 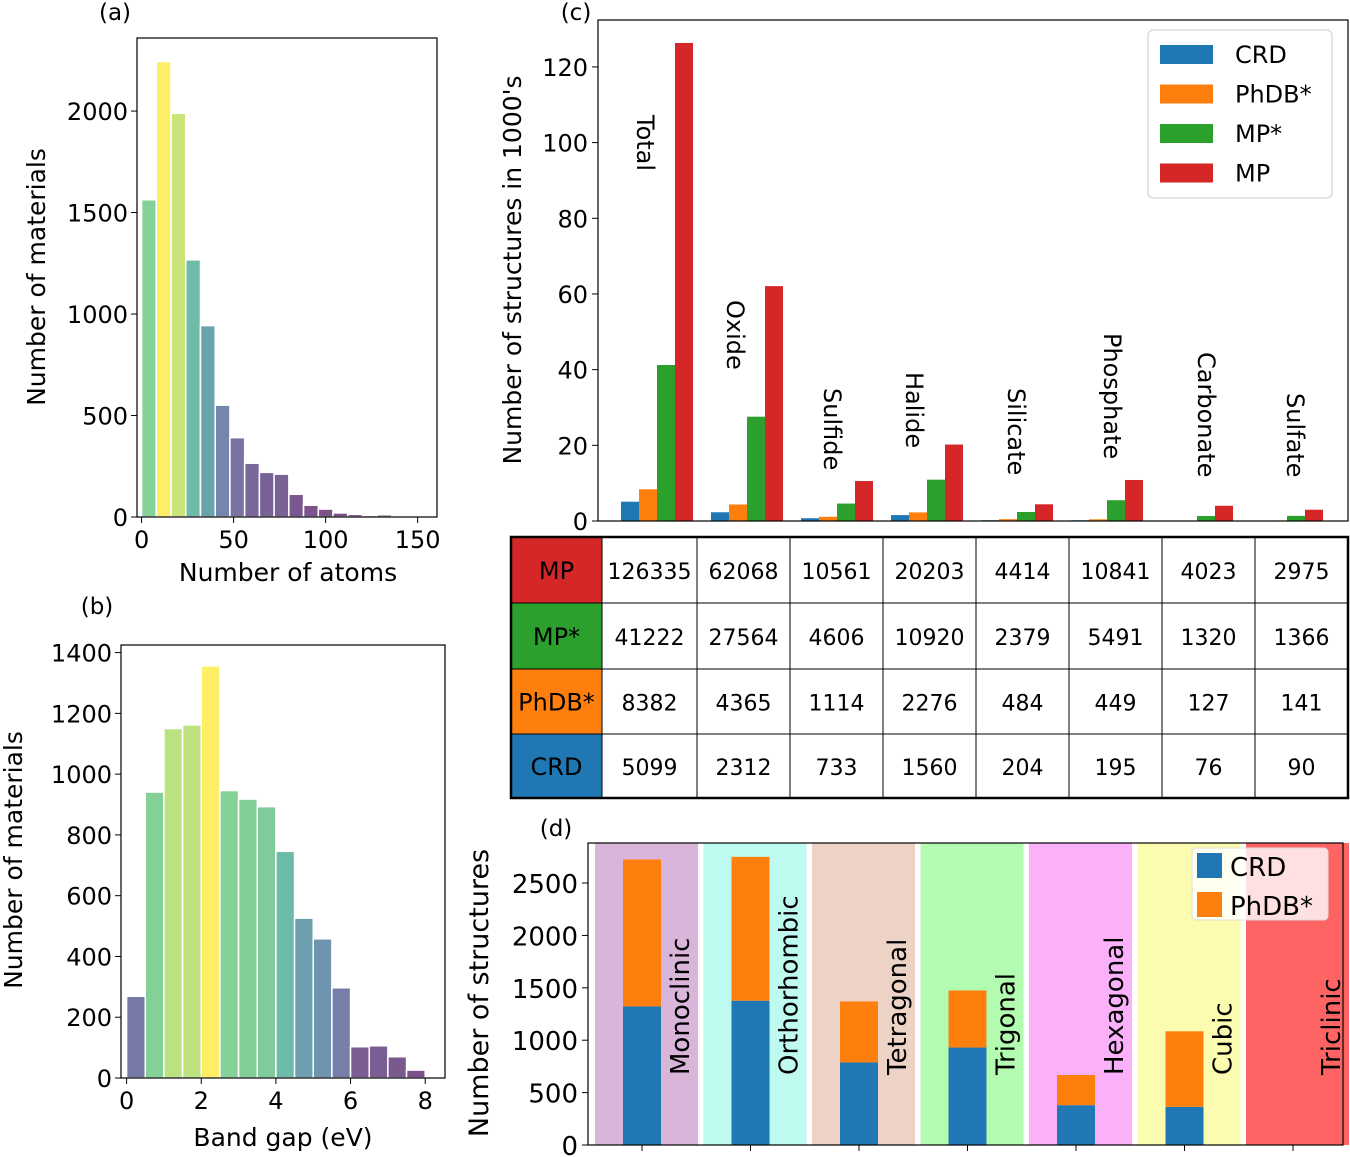 I want to click on panel-c-category-label: Sulfate, so click(x=1295, y=435).